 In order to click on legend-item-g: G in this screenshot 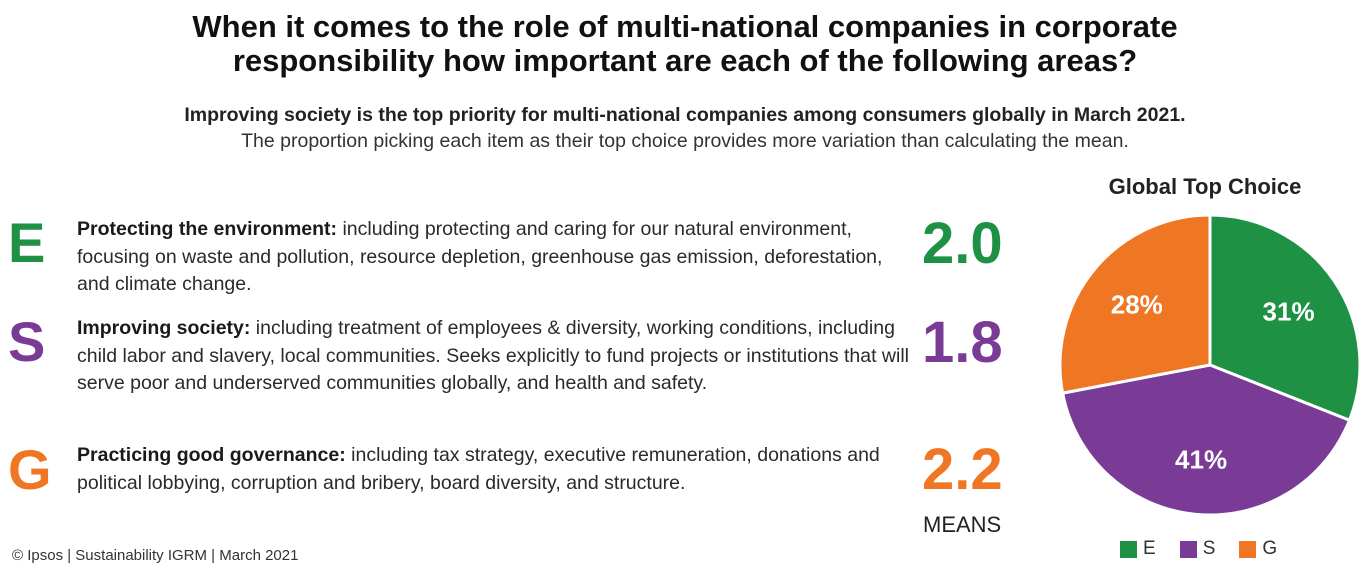, I will do `click(1258, 549)`.